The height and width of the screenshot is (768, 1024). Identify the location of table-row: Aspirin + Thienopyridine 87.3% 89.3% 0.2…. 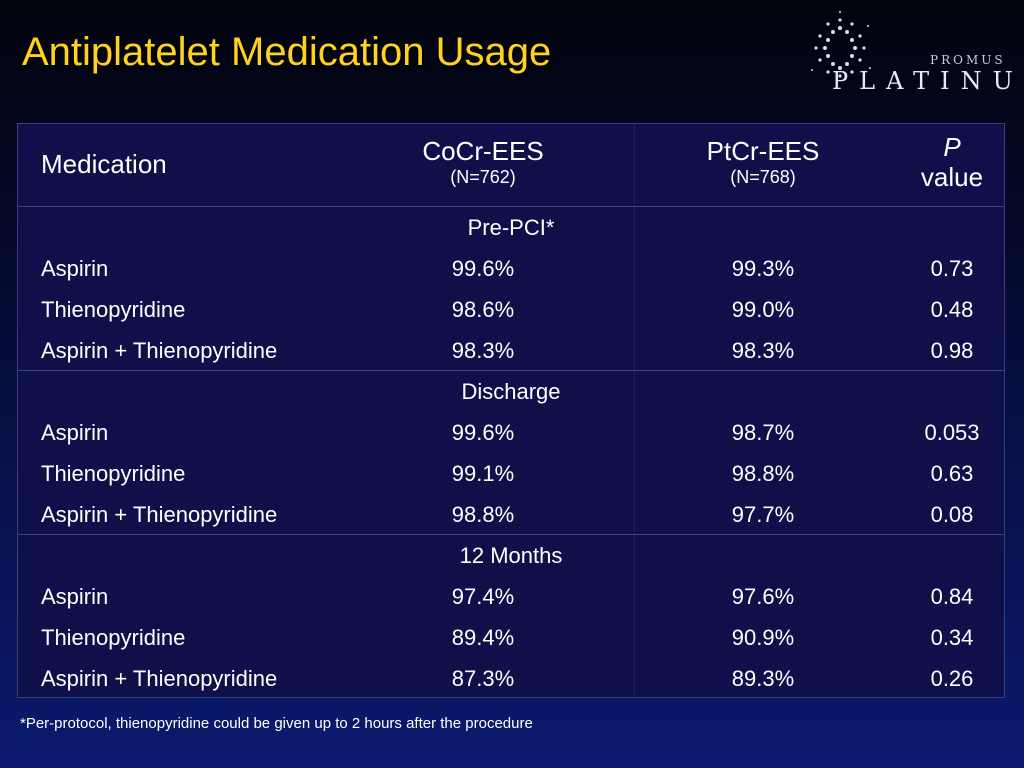
(511, 678).